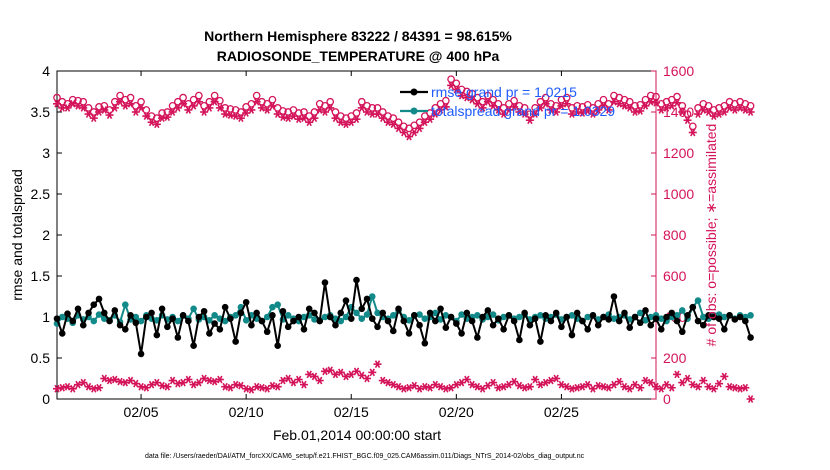 The height and width of the screenshot is (470, 830). I want to click on y-tick-label: 2.5, so click(41, 194).